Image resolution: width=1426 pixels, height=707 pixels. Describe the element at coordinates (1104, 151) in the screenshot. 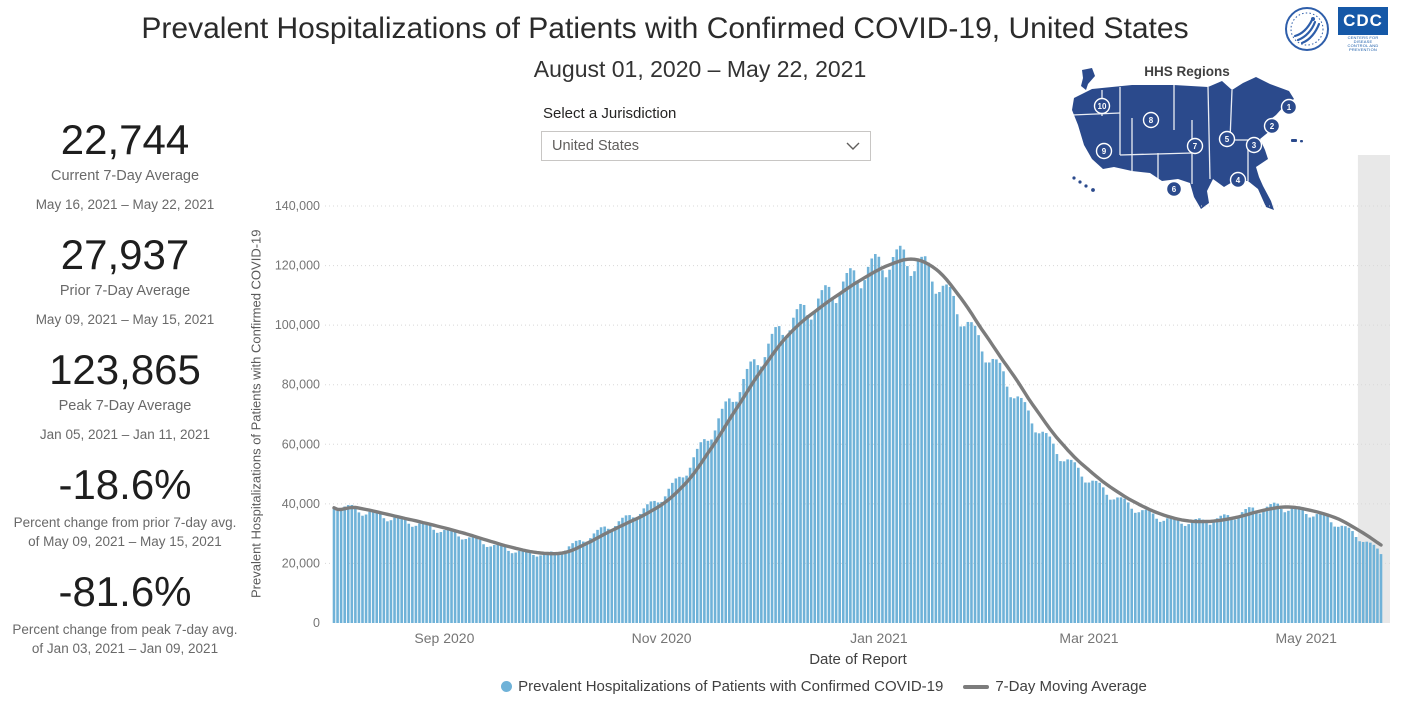

I see `hhs-region-9: 9` at that location.